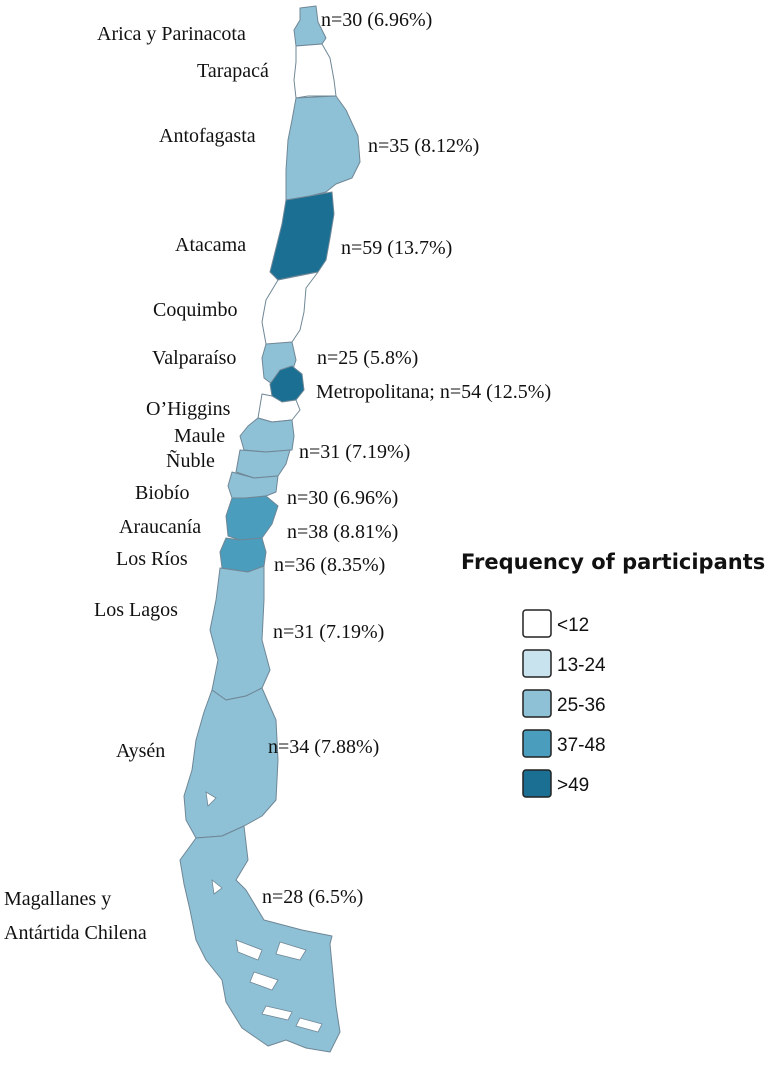 The width and height of the screenshot is (784, 1073). What do you see at coordinates (581, 745) in the screenshot?
I see `legend-label-37-48: 37-48` at bounding box center [581, 745].